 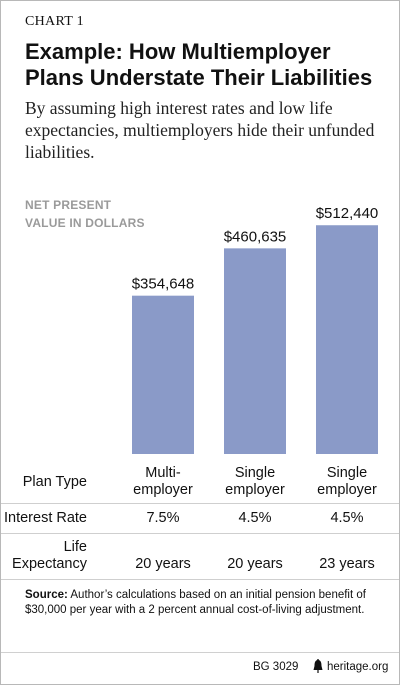 I want to click on row-label-line: Life, so click(x=75, y=547).